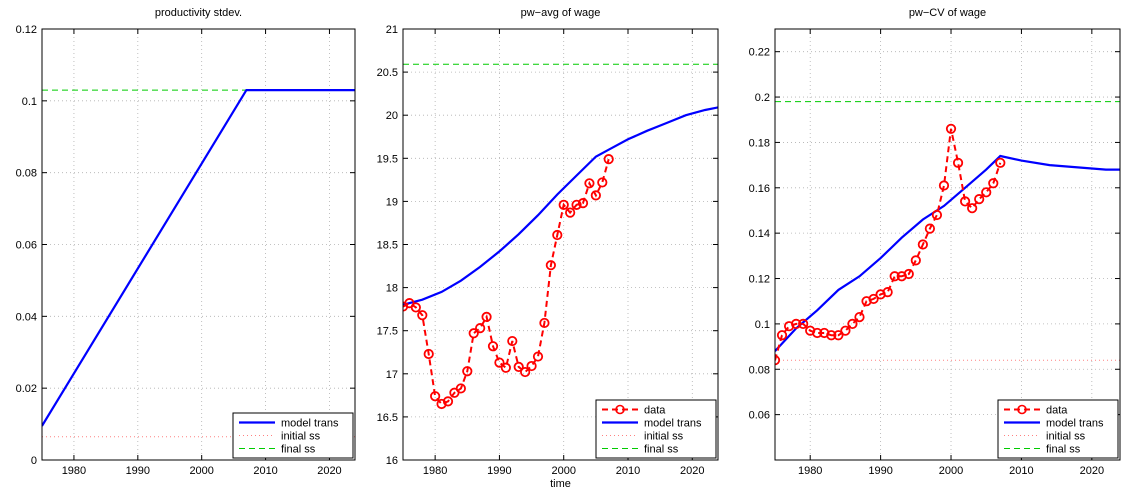  What do you see at coordinates (759, 143) in the screenshot?
I see `y-tick-label: 0.18` at bounding box center [759, 143].